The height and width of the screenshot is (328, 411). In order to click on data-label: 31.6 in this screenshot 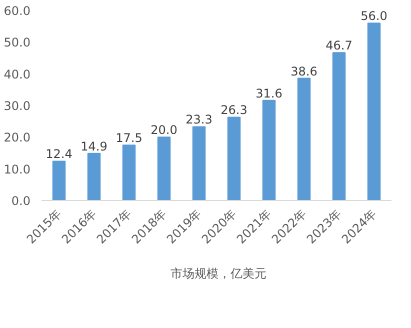, I will do `click(269, 93)`.